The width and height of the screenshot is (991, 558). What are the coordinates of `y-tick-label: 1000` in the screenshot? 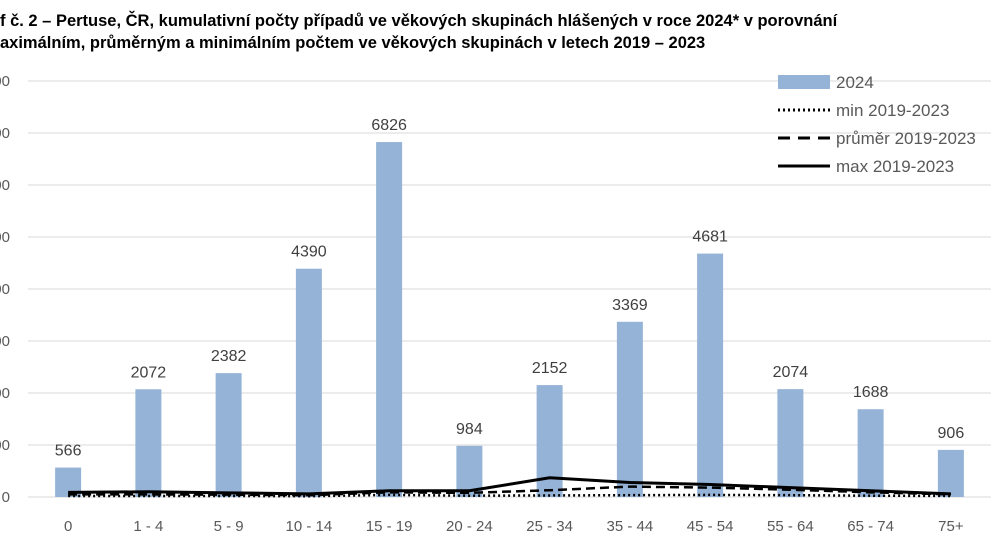 It's located at (5, 445).